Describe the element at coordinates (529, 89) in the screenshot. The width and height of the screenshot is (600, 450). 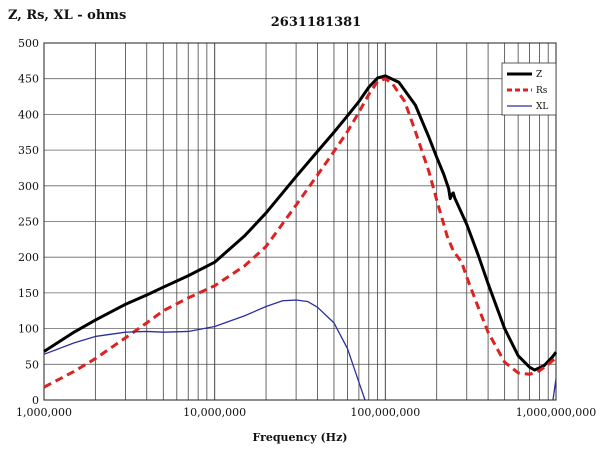
I see `legend: Z Rs XL` at that location.